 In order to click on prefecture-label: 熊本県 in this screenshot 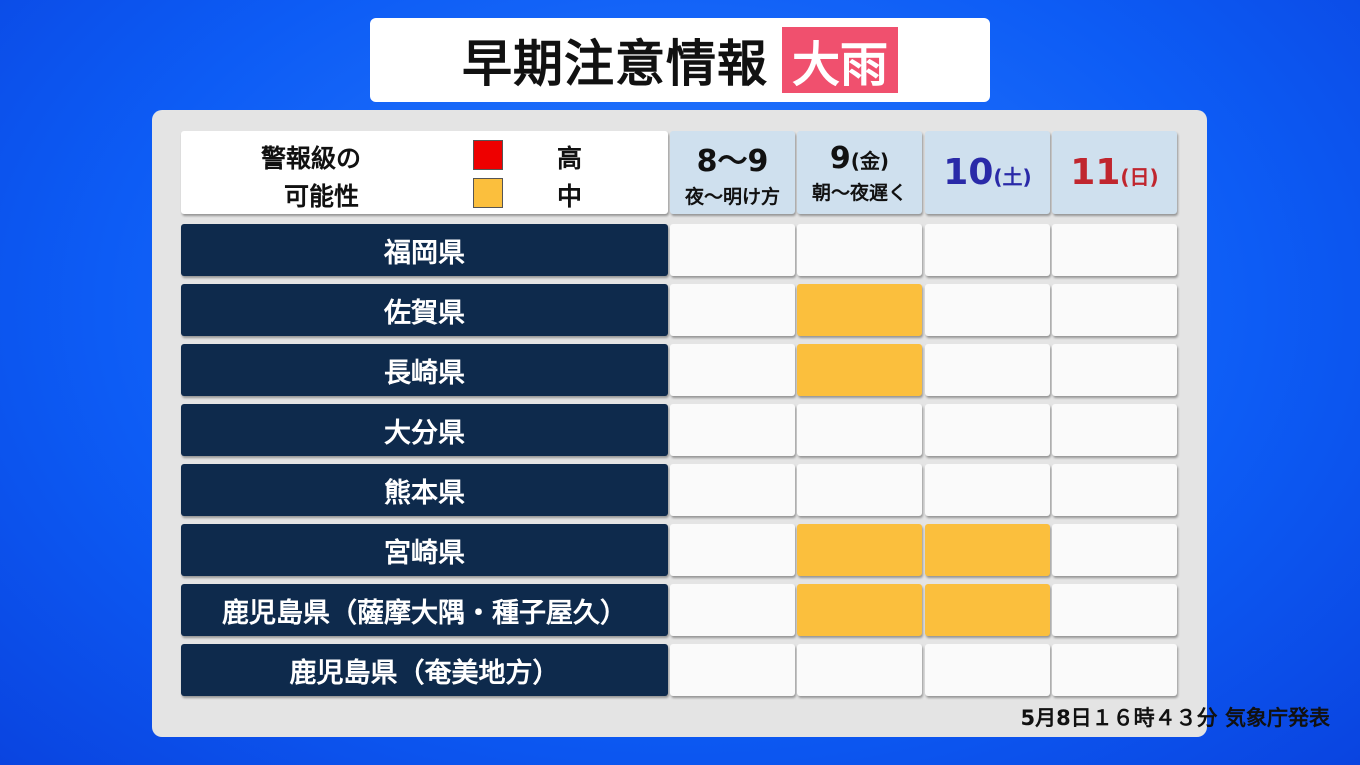, I will do `click(424, 490)`.